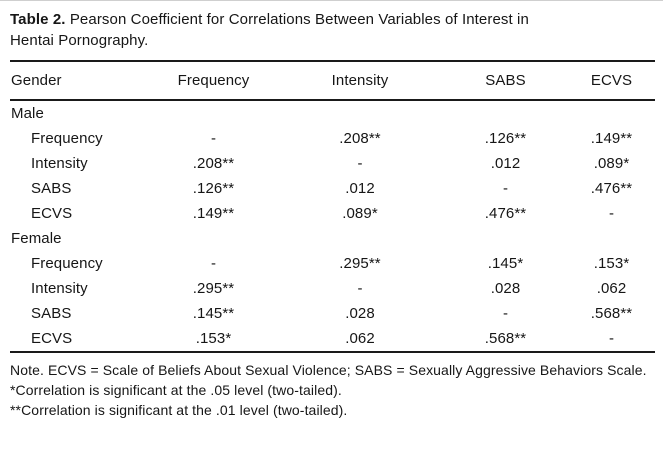  Describe the element at coordinates (332, 113) in the screenshot. I see `group-row-male: Male` at that location.